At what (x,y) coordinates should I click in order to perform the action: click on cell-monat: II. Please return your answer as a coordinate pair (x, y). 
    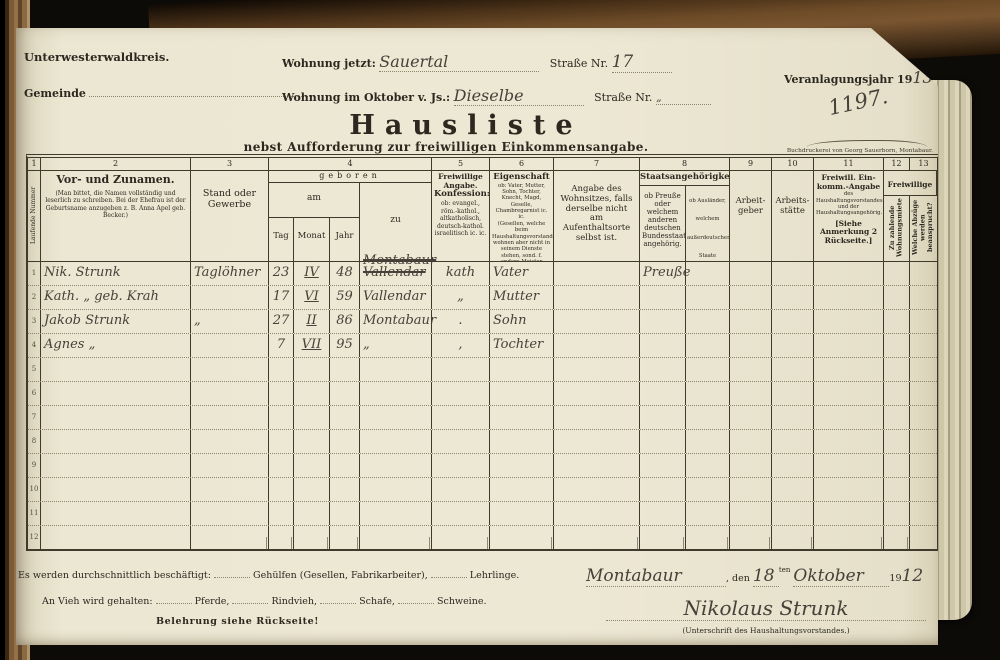
    Looking at the image, I should click on (312, 321).